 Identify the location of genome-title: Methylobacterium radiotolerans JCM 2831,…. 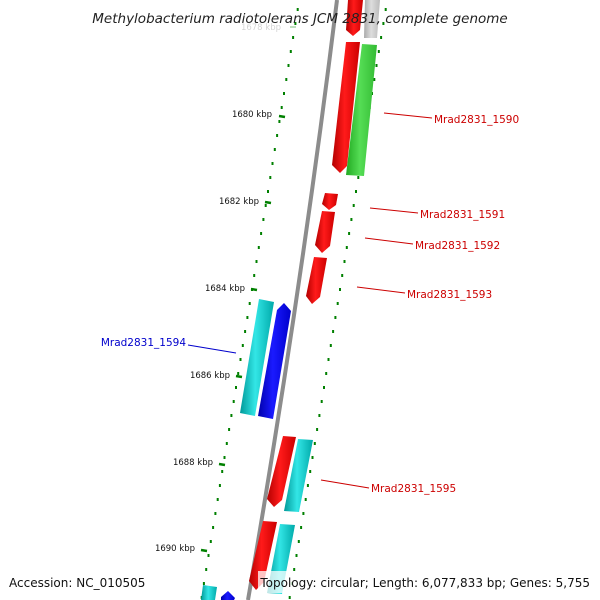
(299, 19).